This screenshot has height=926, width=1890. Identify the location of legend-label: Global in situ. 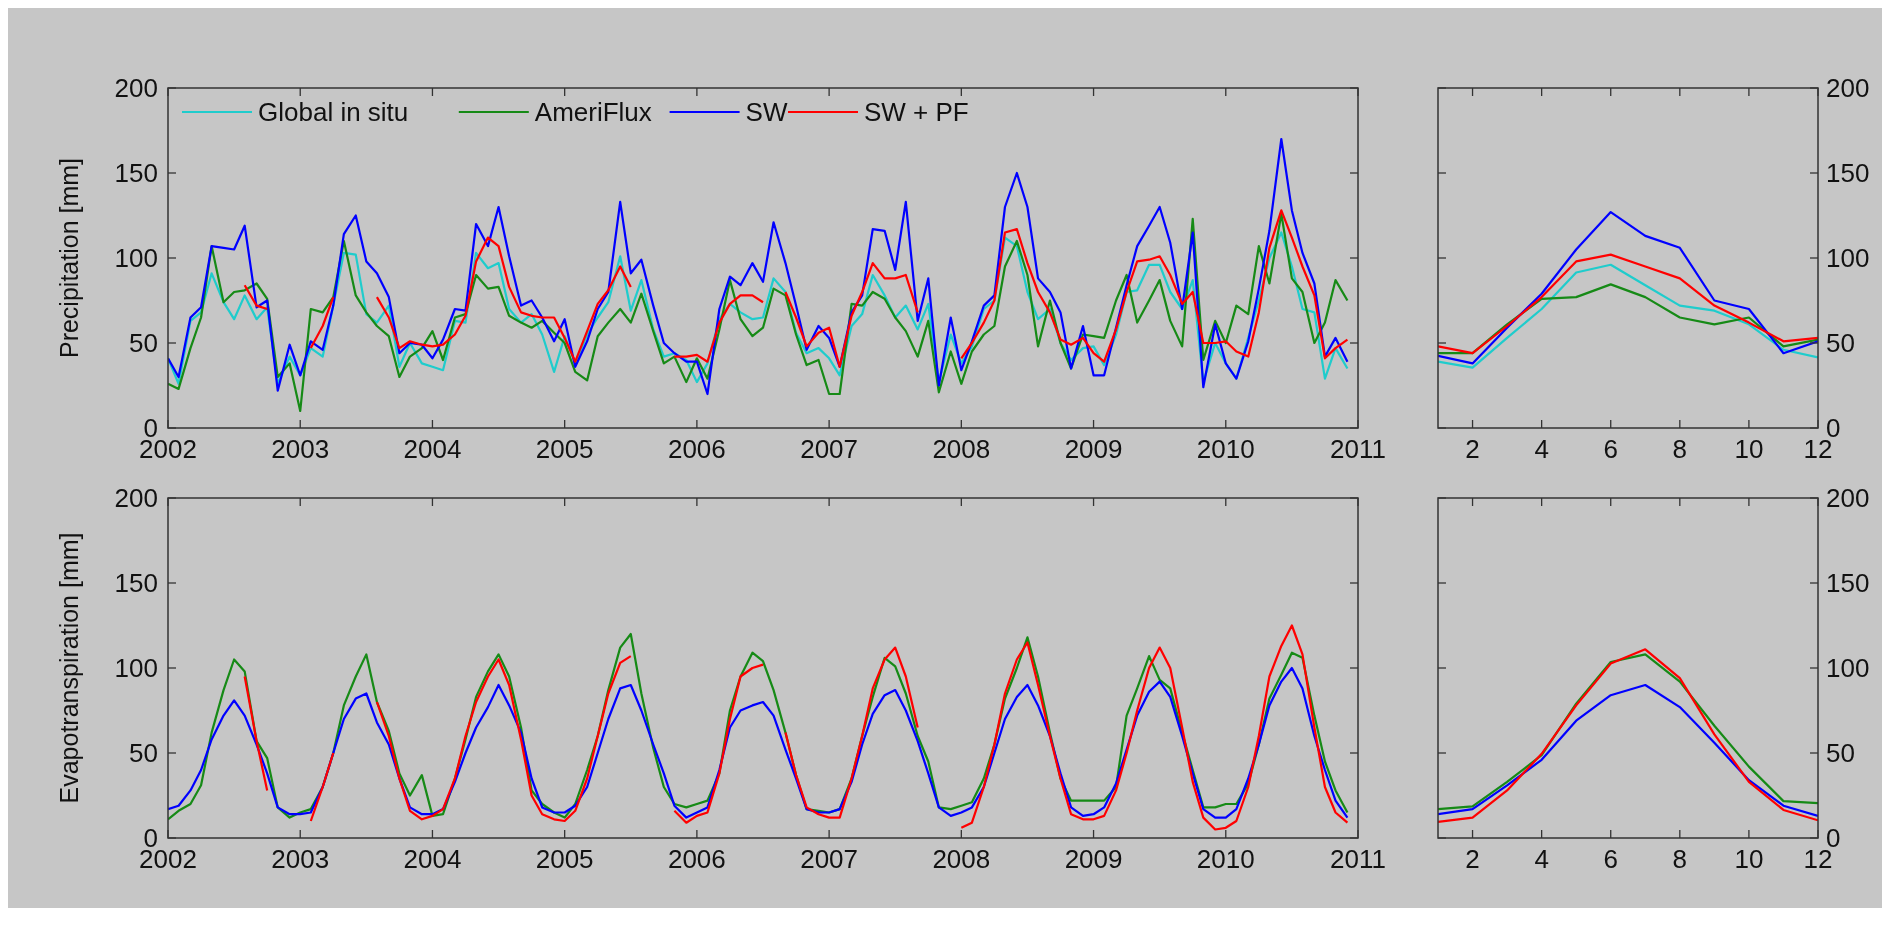
(333, 112).